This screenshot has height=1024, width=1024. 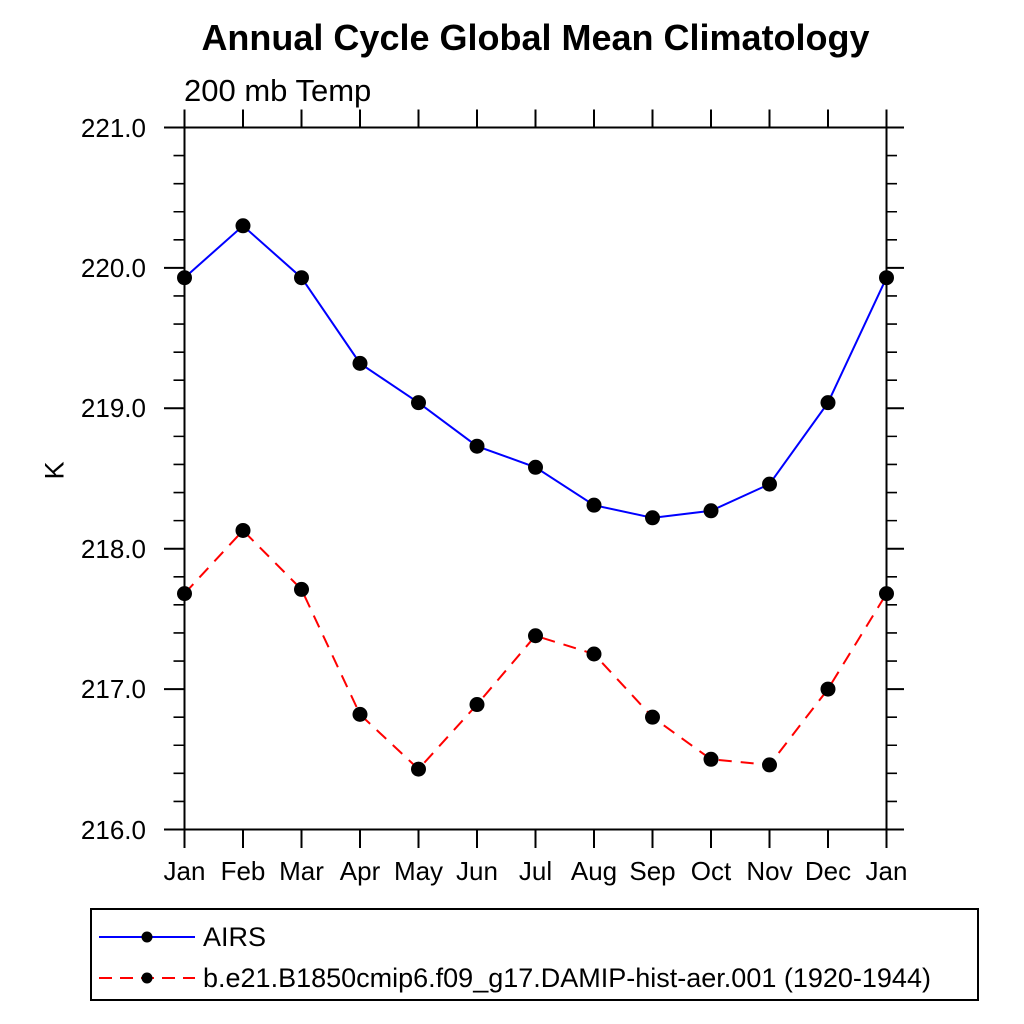 I want to click on x-tick-label: Jun, so click(x=477, y=871).